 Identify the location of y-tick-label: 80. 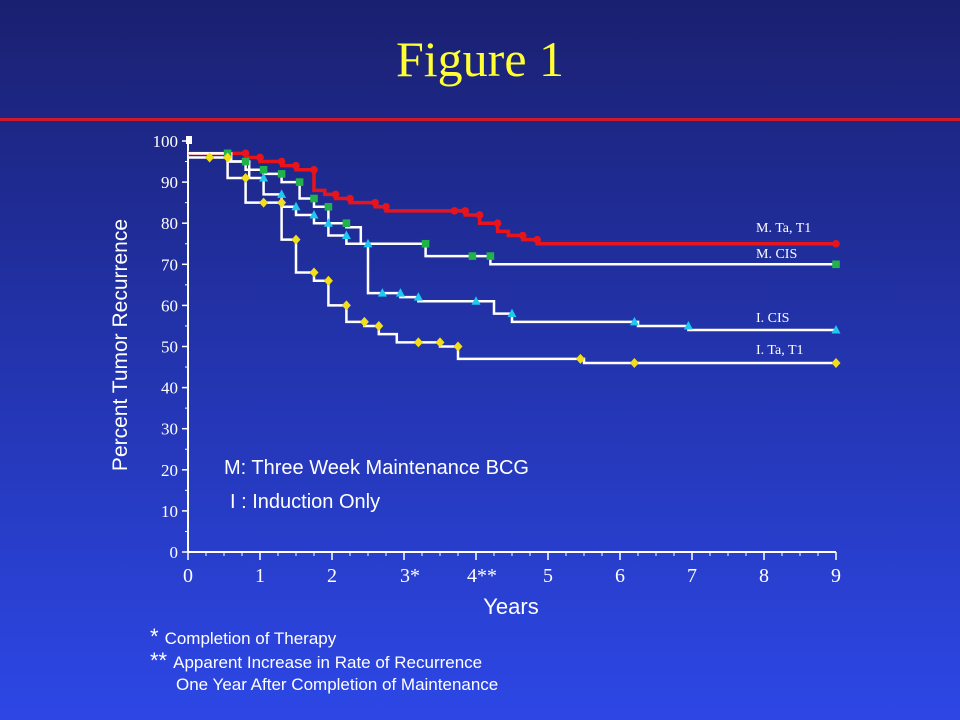
(169, 223).